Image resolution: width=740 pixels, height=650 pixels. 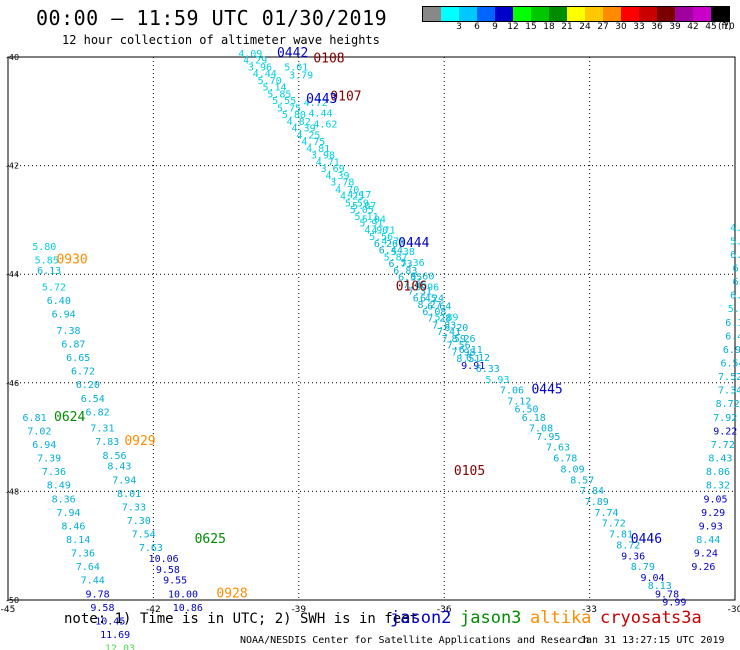 What do you see at coordinates (78, 540) in the screenshot?
I see `wave-height-label: 8.14` at bounding box center [78, 540].